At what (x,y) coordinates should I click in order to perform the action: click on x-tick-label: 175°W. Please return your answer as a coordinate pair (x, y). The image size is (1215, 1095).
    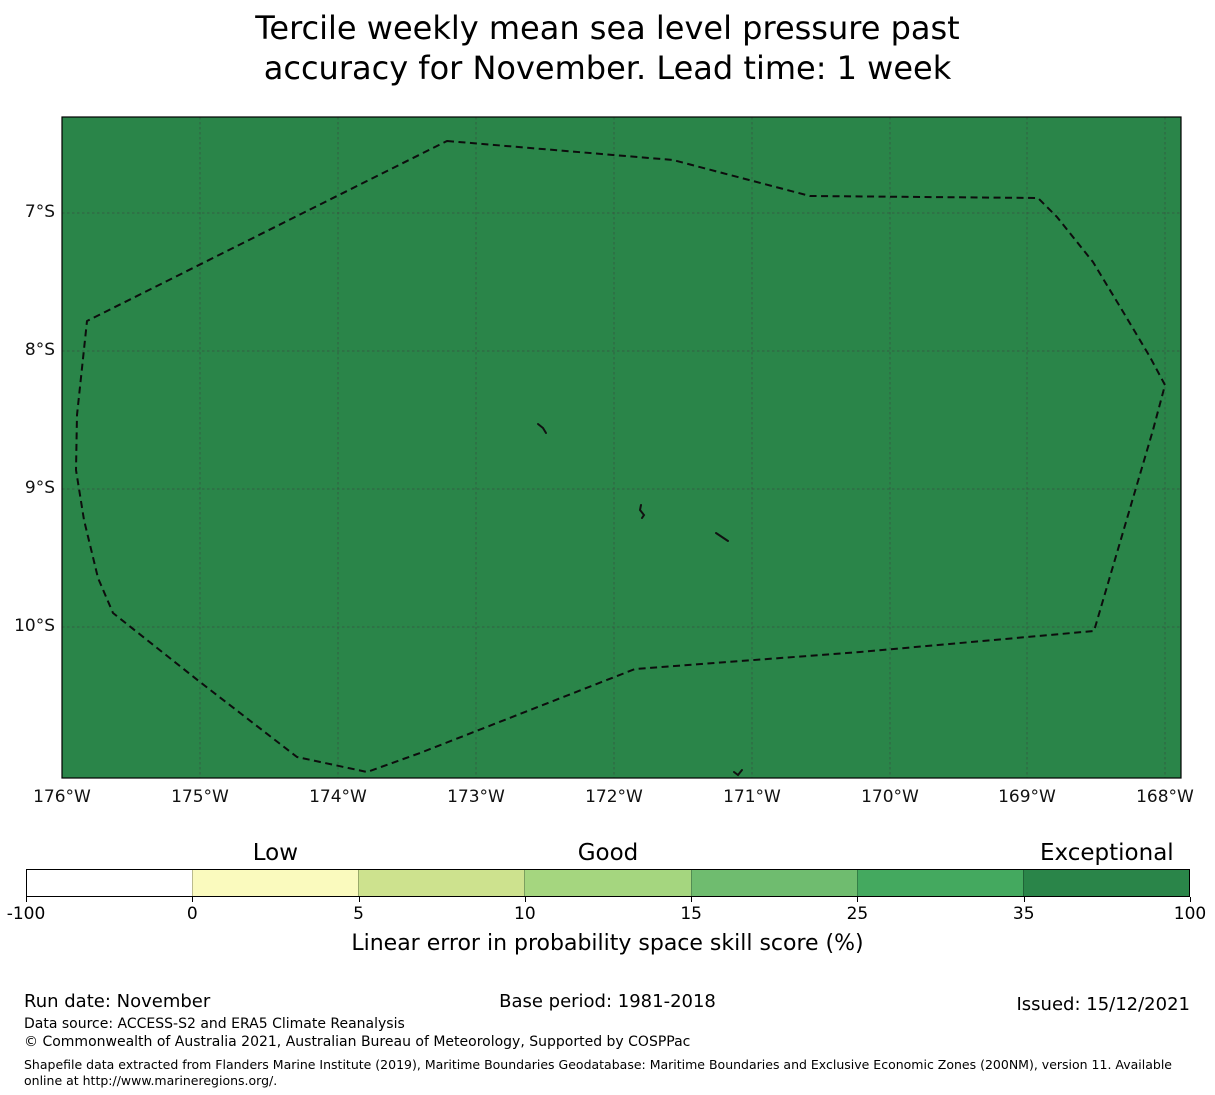
    Looking at the image, I should click on (200, 797).